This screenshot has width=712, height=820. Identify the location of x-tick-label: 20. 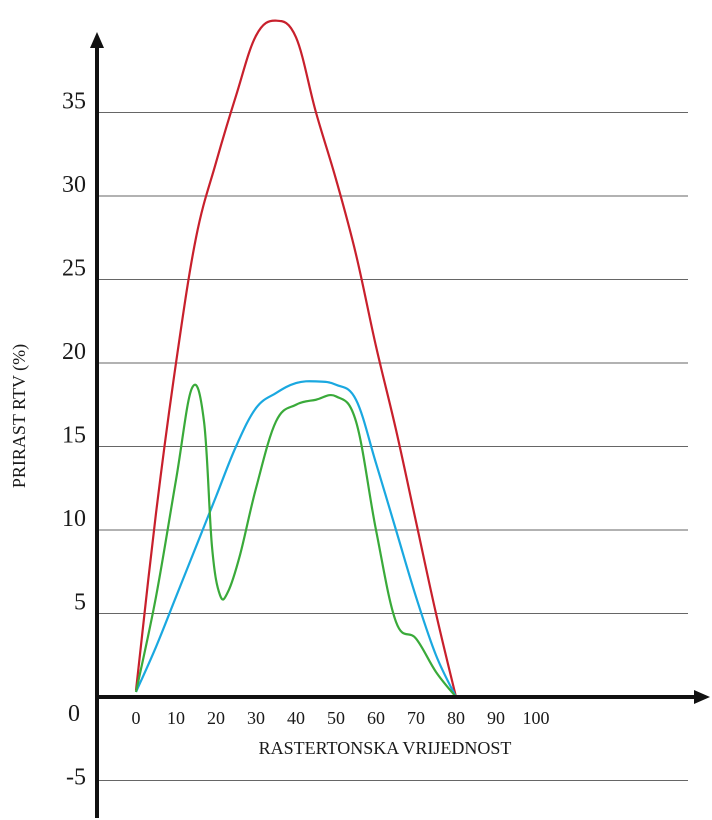
(216, 718).